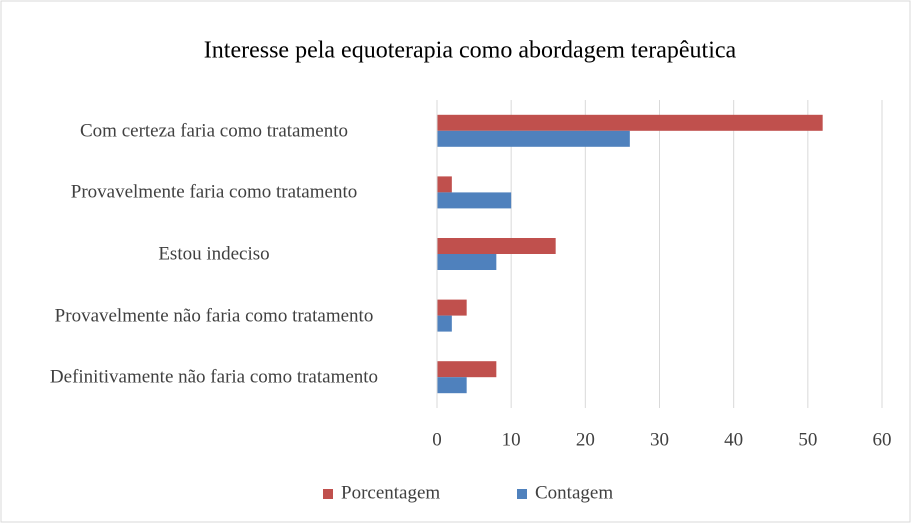 The height and width of the screenshot is (524, 912). Describe the element at coordinates (437, 439) in the screenshot. I see `x-tick-label: 0` at that location.